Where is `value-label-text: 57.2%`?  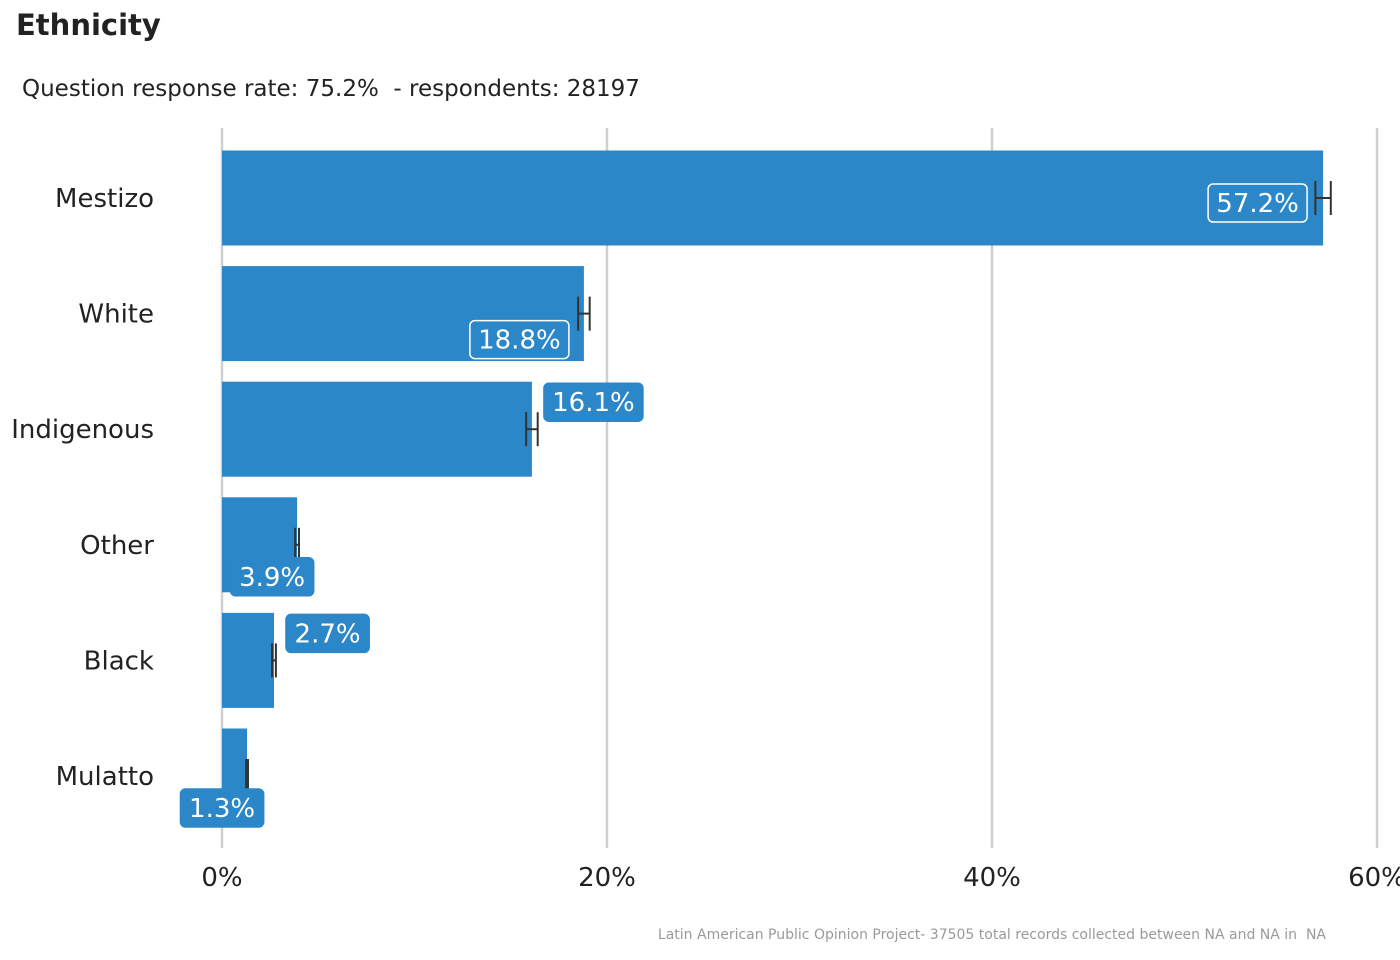 value-label-text: 57.2% is located at coordinates (1257, 204).